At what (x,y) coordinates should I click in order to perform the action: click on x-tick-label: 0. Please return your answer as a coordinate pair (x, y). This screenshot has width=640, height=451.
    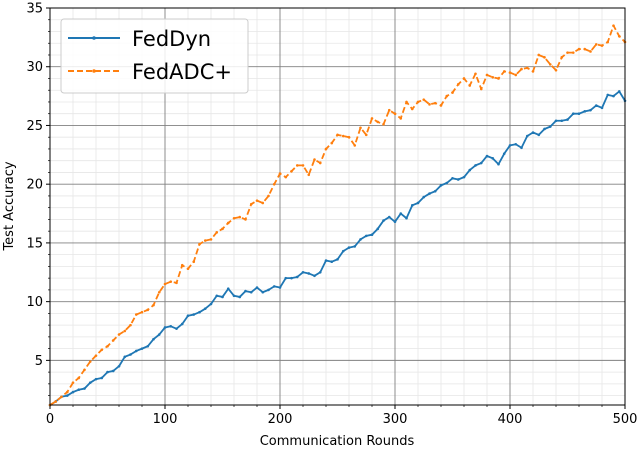
    Looking at the image, I should click on (50, 419).